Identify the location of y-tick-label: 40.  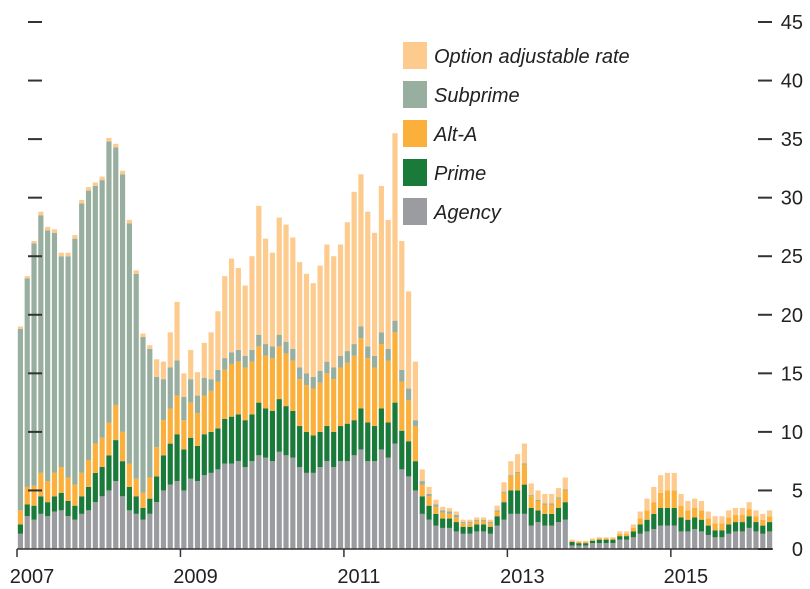
(792, 82).